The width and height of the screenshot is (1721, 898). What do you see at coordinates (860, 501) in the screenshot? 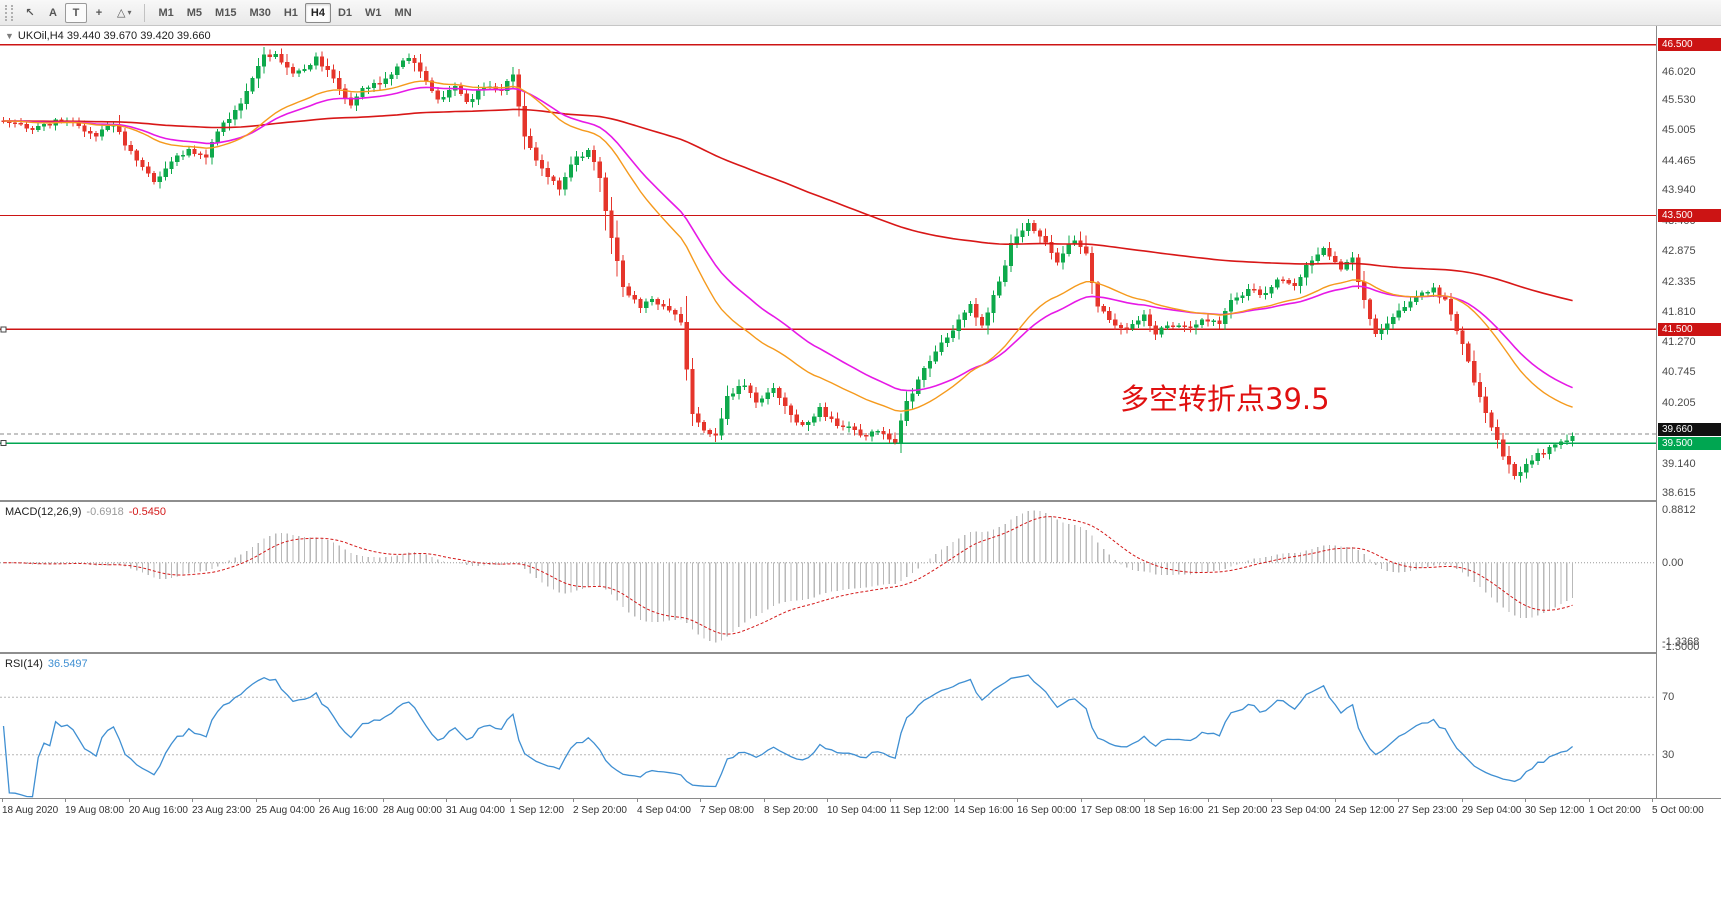
I see `panel-separator-macd` at bounding box center [860, 501].